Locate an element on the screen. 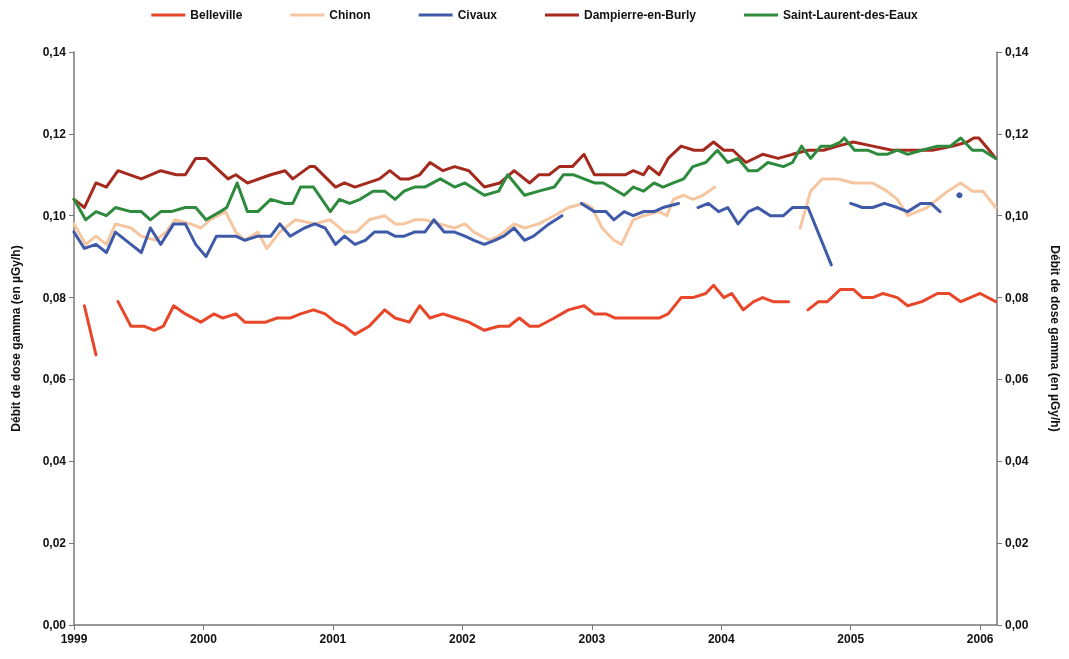 The height and width of the screenshot is (659, 1069). x-tick-label: 2004 is located at coordinates (721, 639).